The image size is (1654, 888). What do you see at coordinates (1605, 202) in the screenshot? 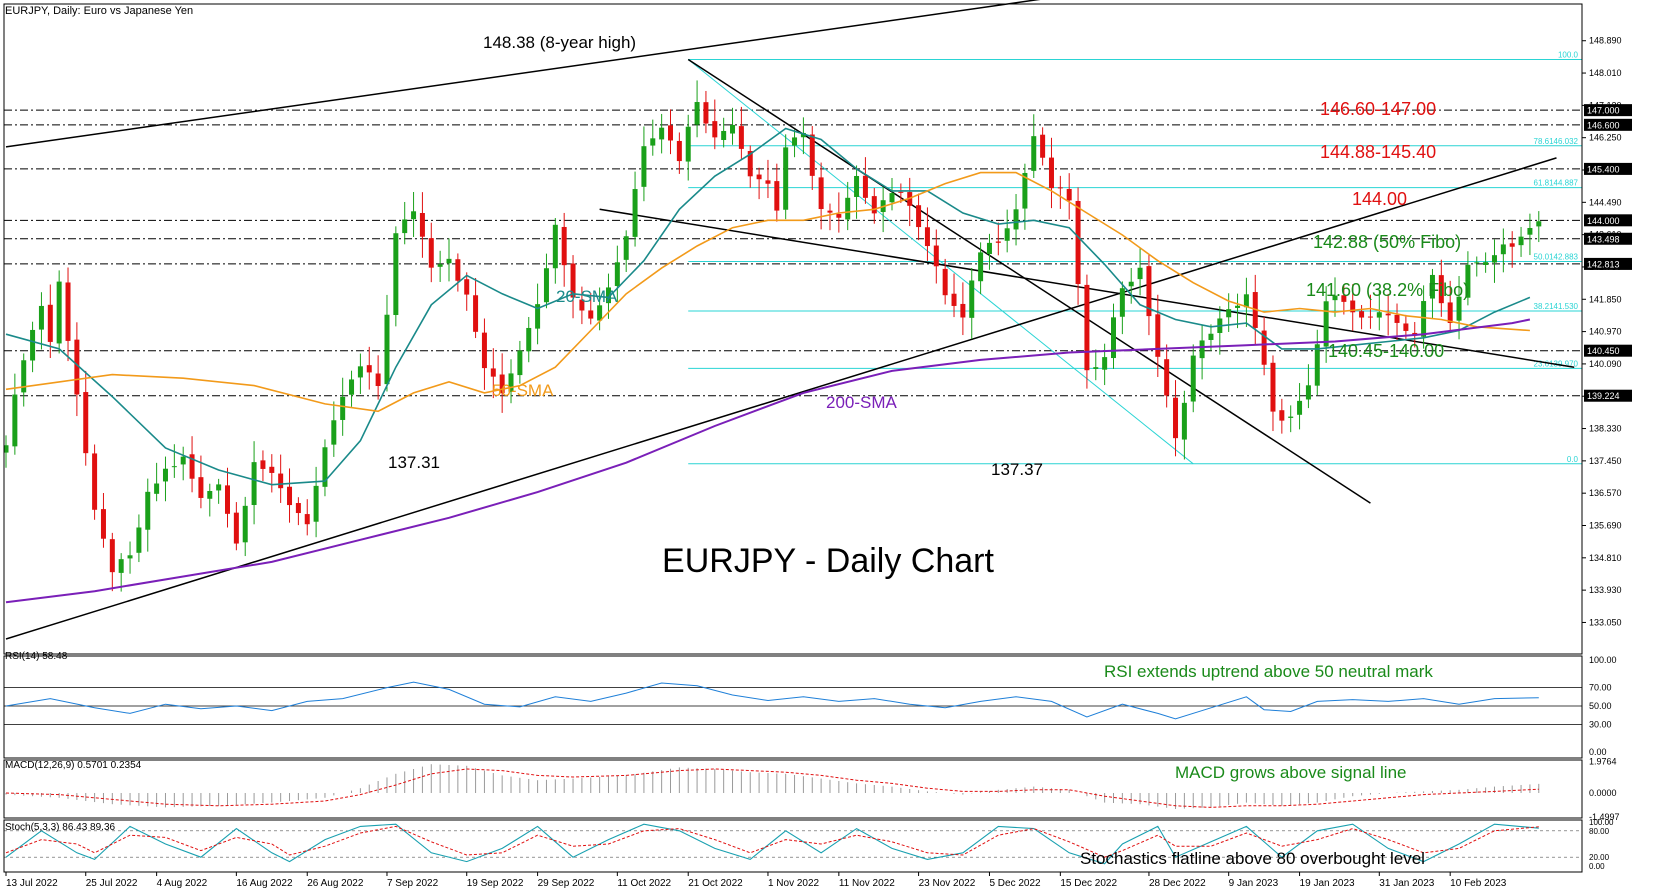
I see `y-tick-label: 144.490` at bounding box center [1605, 202].